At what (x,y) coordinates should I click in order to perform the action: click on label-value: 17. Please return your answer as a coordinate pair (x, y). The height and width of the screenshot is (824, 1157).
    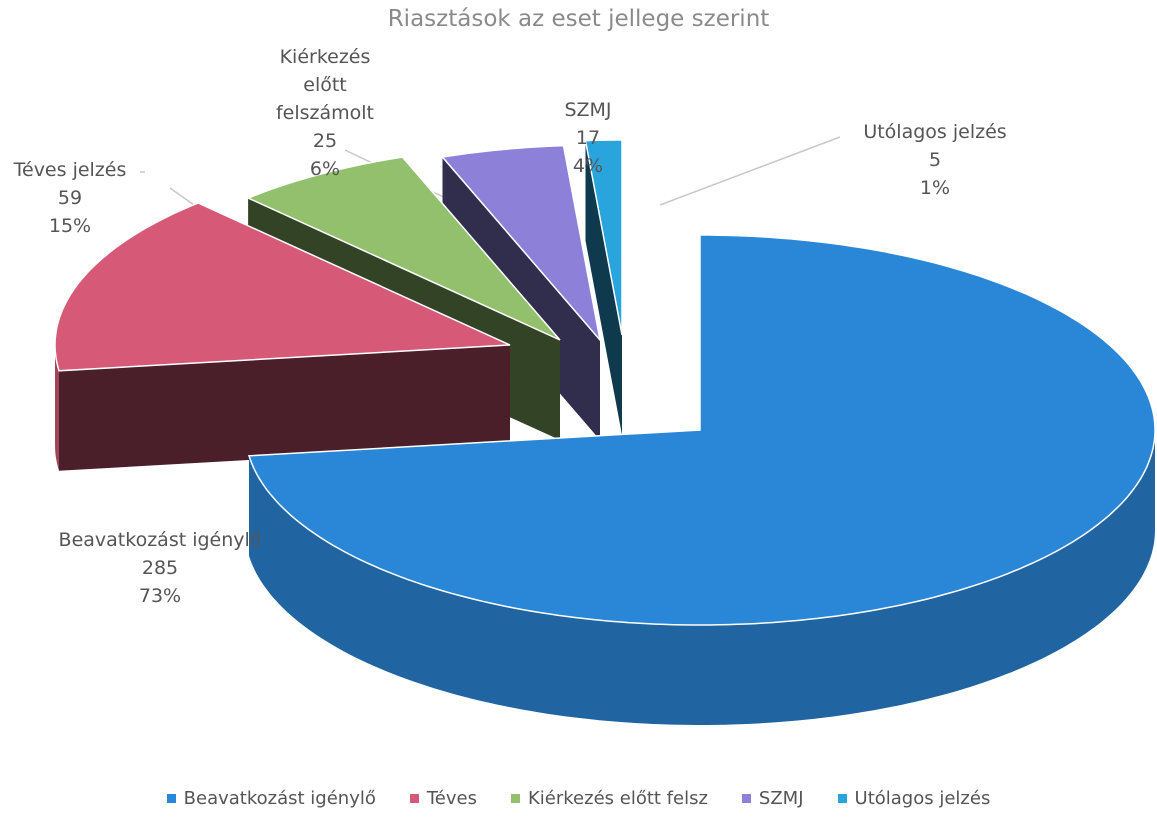
    Looking at the image, I should click on (588, 138).